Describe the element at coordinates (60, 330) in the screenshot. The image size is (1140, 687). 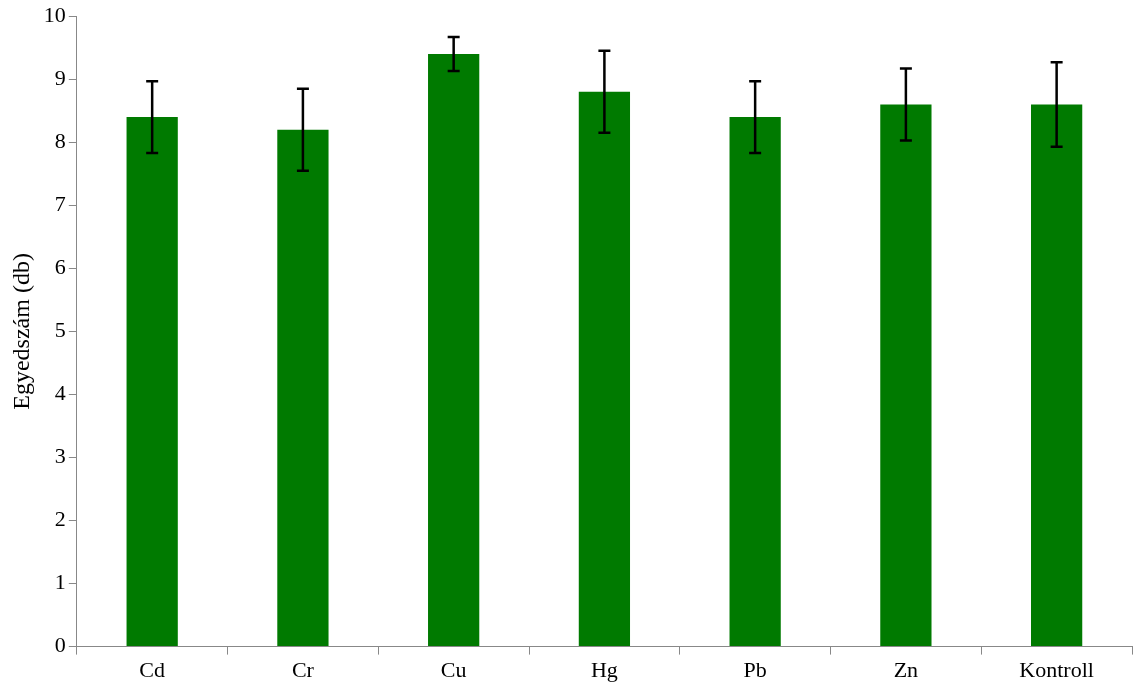
I see `y-tick-label: 5` at that location.